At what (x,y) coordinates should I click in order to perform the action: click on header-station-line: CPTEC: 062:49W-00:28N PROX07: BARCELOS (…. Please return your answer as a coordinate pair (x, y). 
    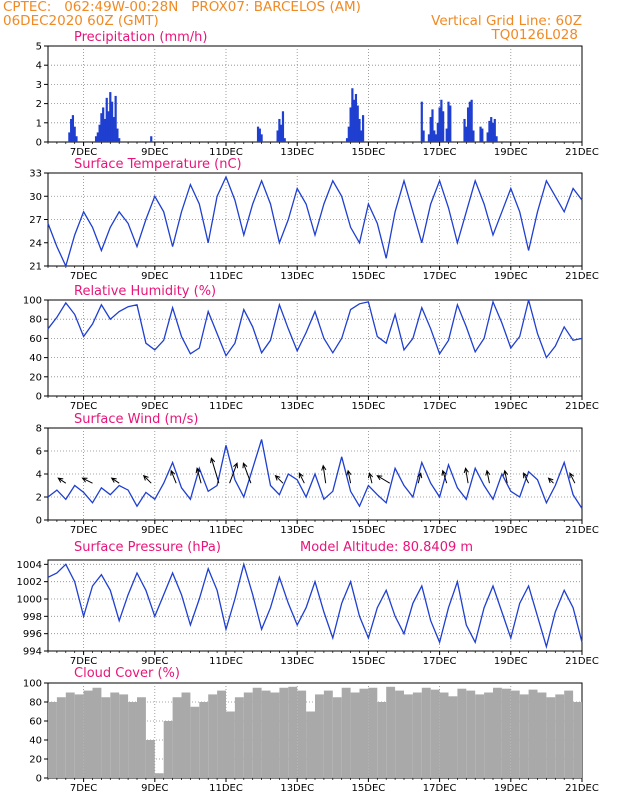
    Looking at the image, I should click on (182, 7).